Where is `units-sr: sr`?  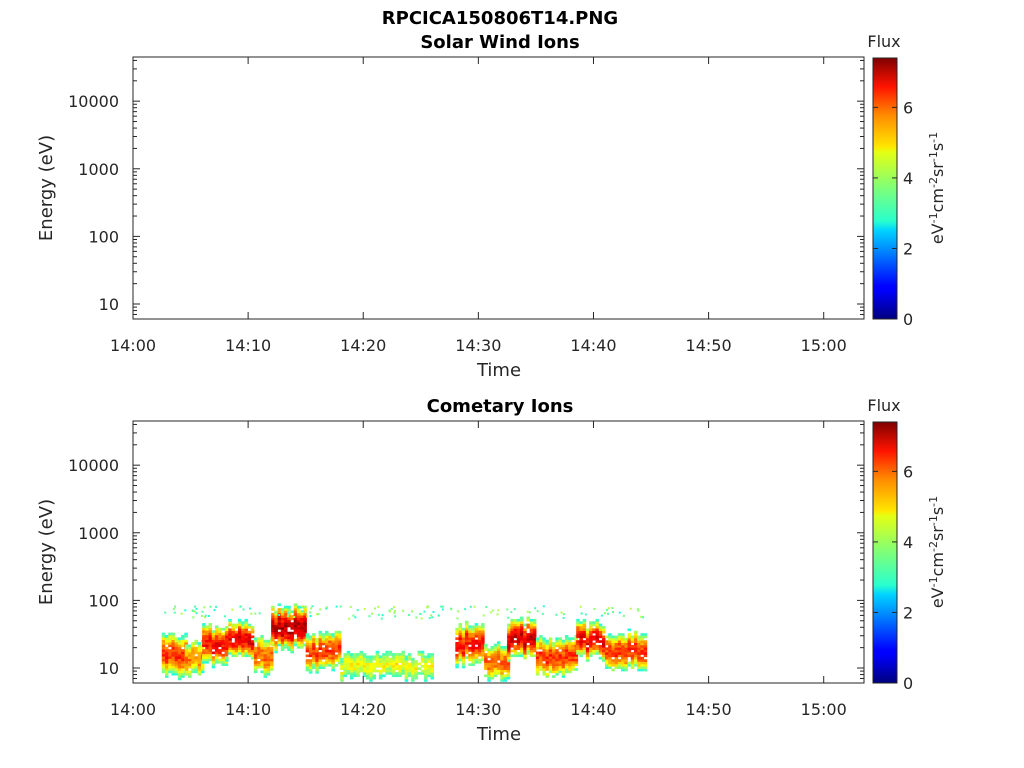 units-sr: sr is located at coordinates (937, 533).